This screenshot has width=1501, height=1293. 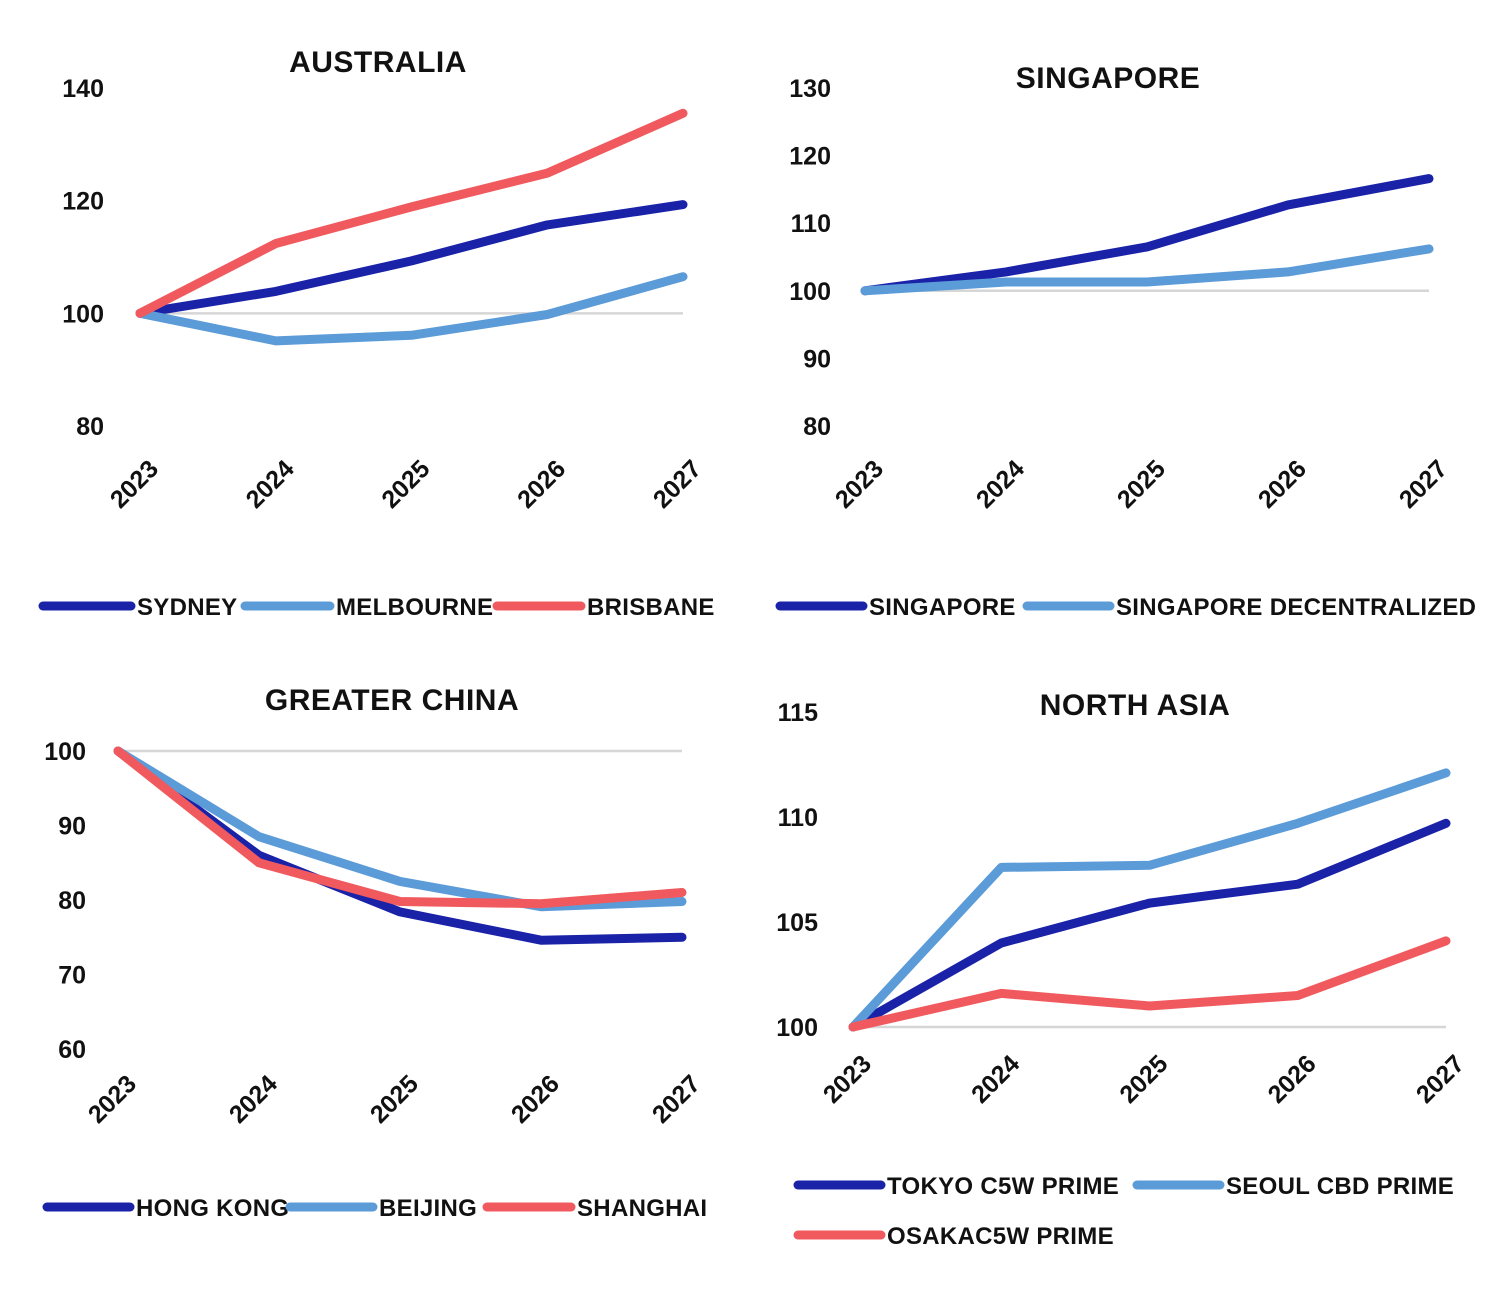 What do you see at coordinates (810, 89) in the screenshot?
I see `y-tick-label: 130` at bounding box center [810, 89].